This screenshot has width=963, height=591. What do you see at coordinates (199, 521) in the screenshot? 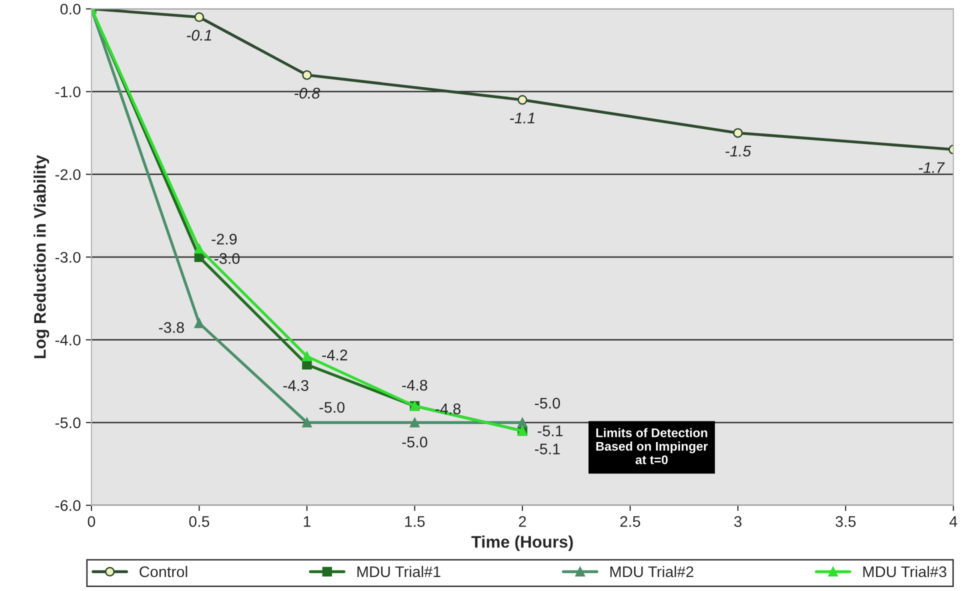
I see `x-tick-label: 0.5` at bounding box center [199, 521].